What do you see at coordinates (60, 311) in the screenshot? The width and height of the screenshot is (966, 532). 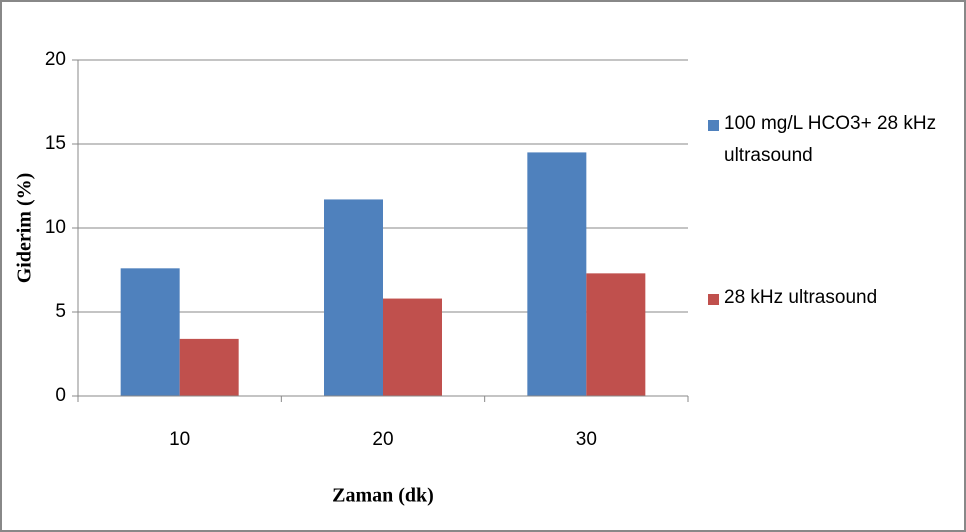 I see `y-tick-label: 5` at bounding box center [60, 311].